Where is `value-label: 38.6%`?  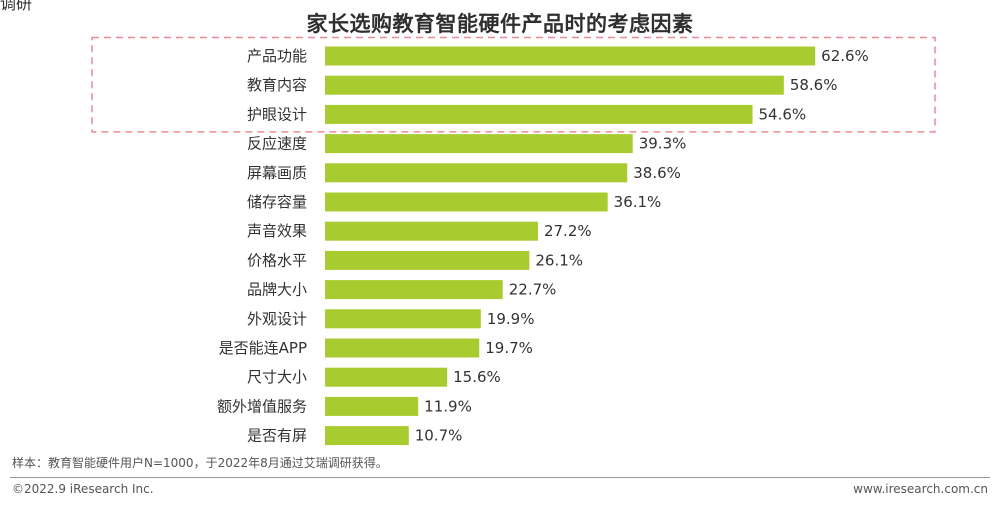 value-label: 38.6% is located at coordinates (657, 173).